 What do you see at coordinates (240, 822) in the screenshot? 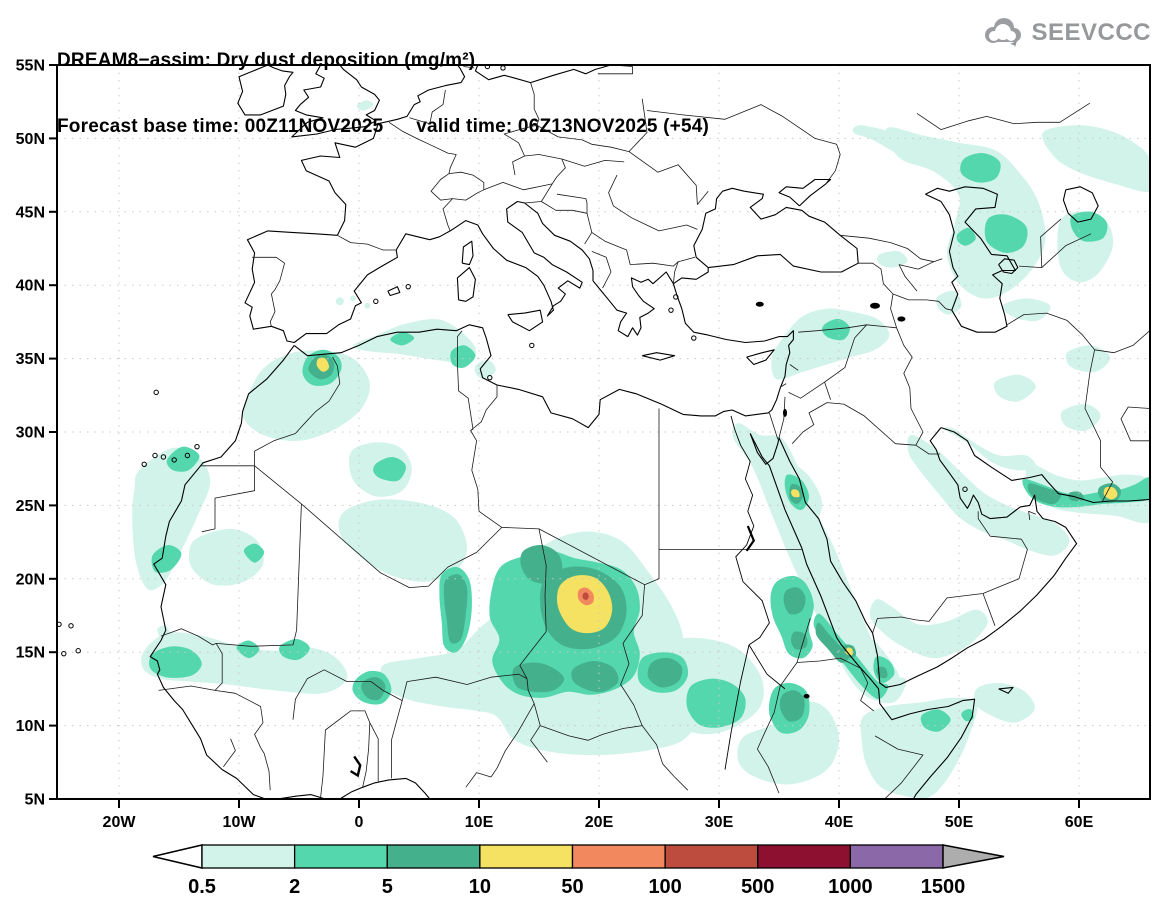
I see `lon-tick-label: 10W` at bounding box center [240, 822].